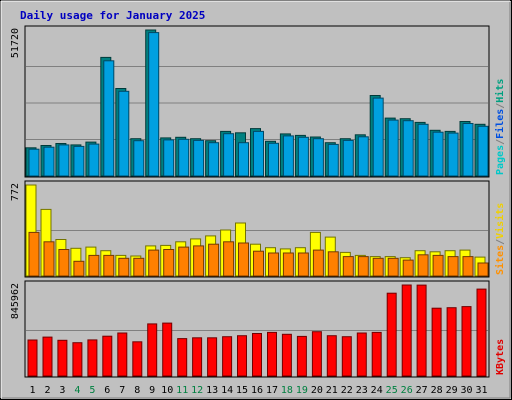 The image size is (512, 400). Describe the element at coordinates (32, 390) in the screenshot. I see `x-tick-label: 1` at that location.